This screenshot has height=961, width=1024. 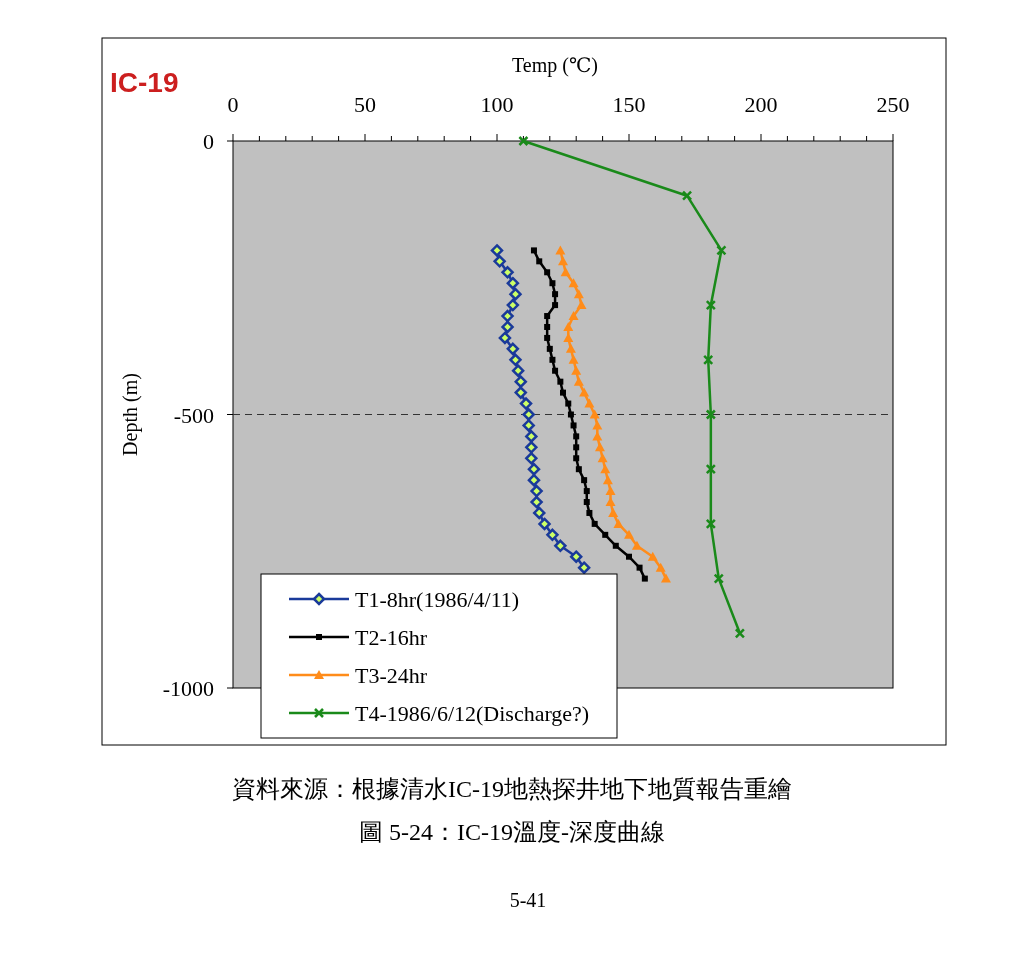 What do you see at coordinates (893, 104) in the screenshot?
I see `x-tick-label: 250` at bounding box center [893, 104].